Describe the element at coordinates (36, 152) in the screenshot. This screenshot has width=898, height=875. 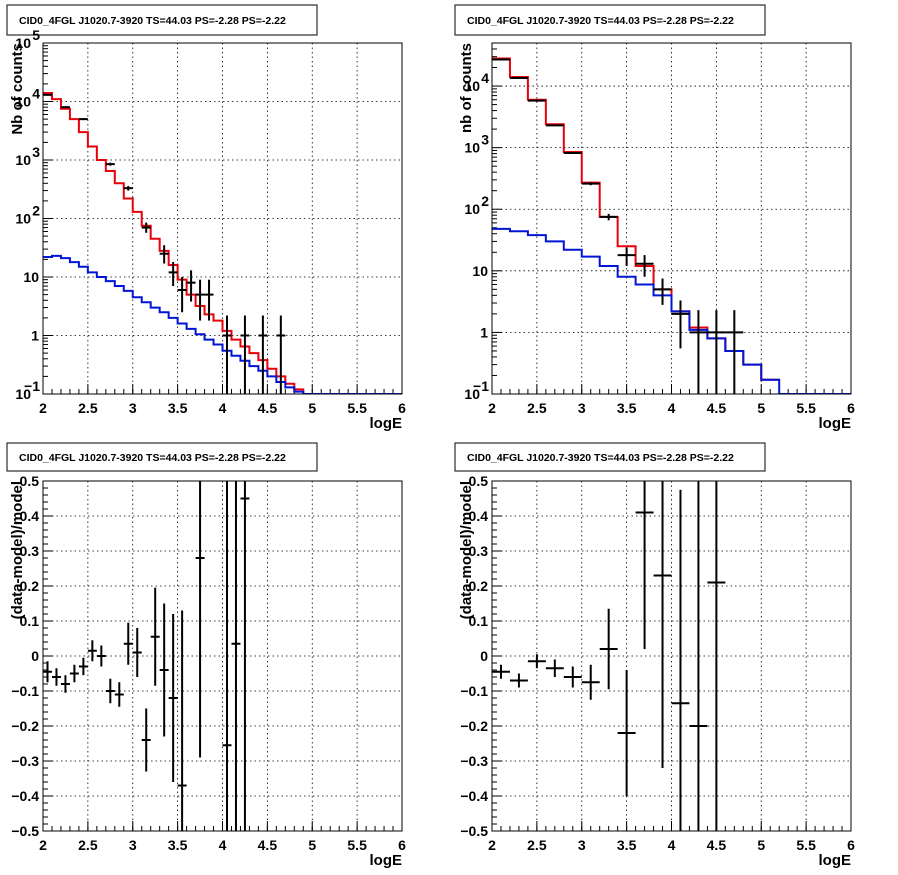
I see `y-tick-exponent: 3` at that location.